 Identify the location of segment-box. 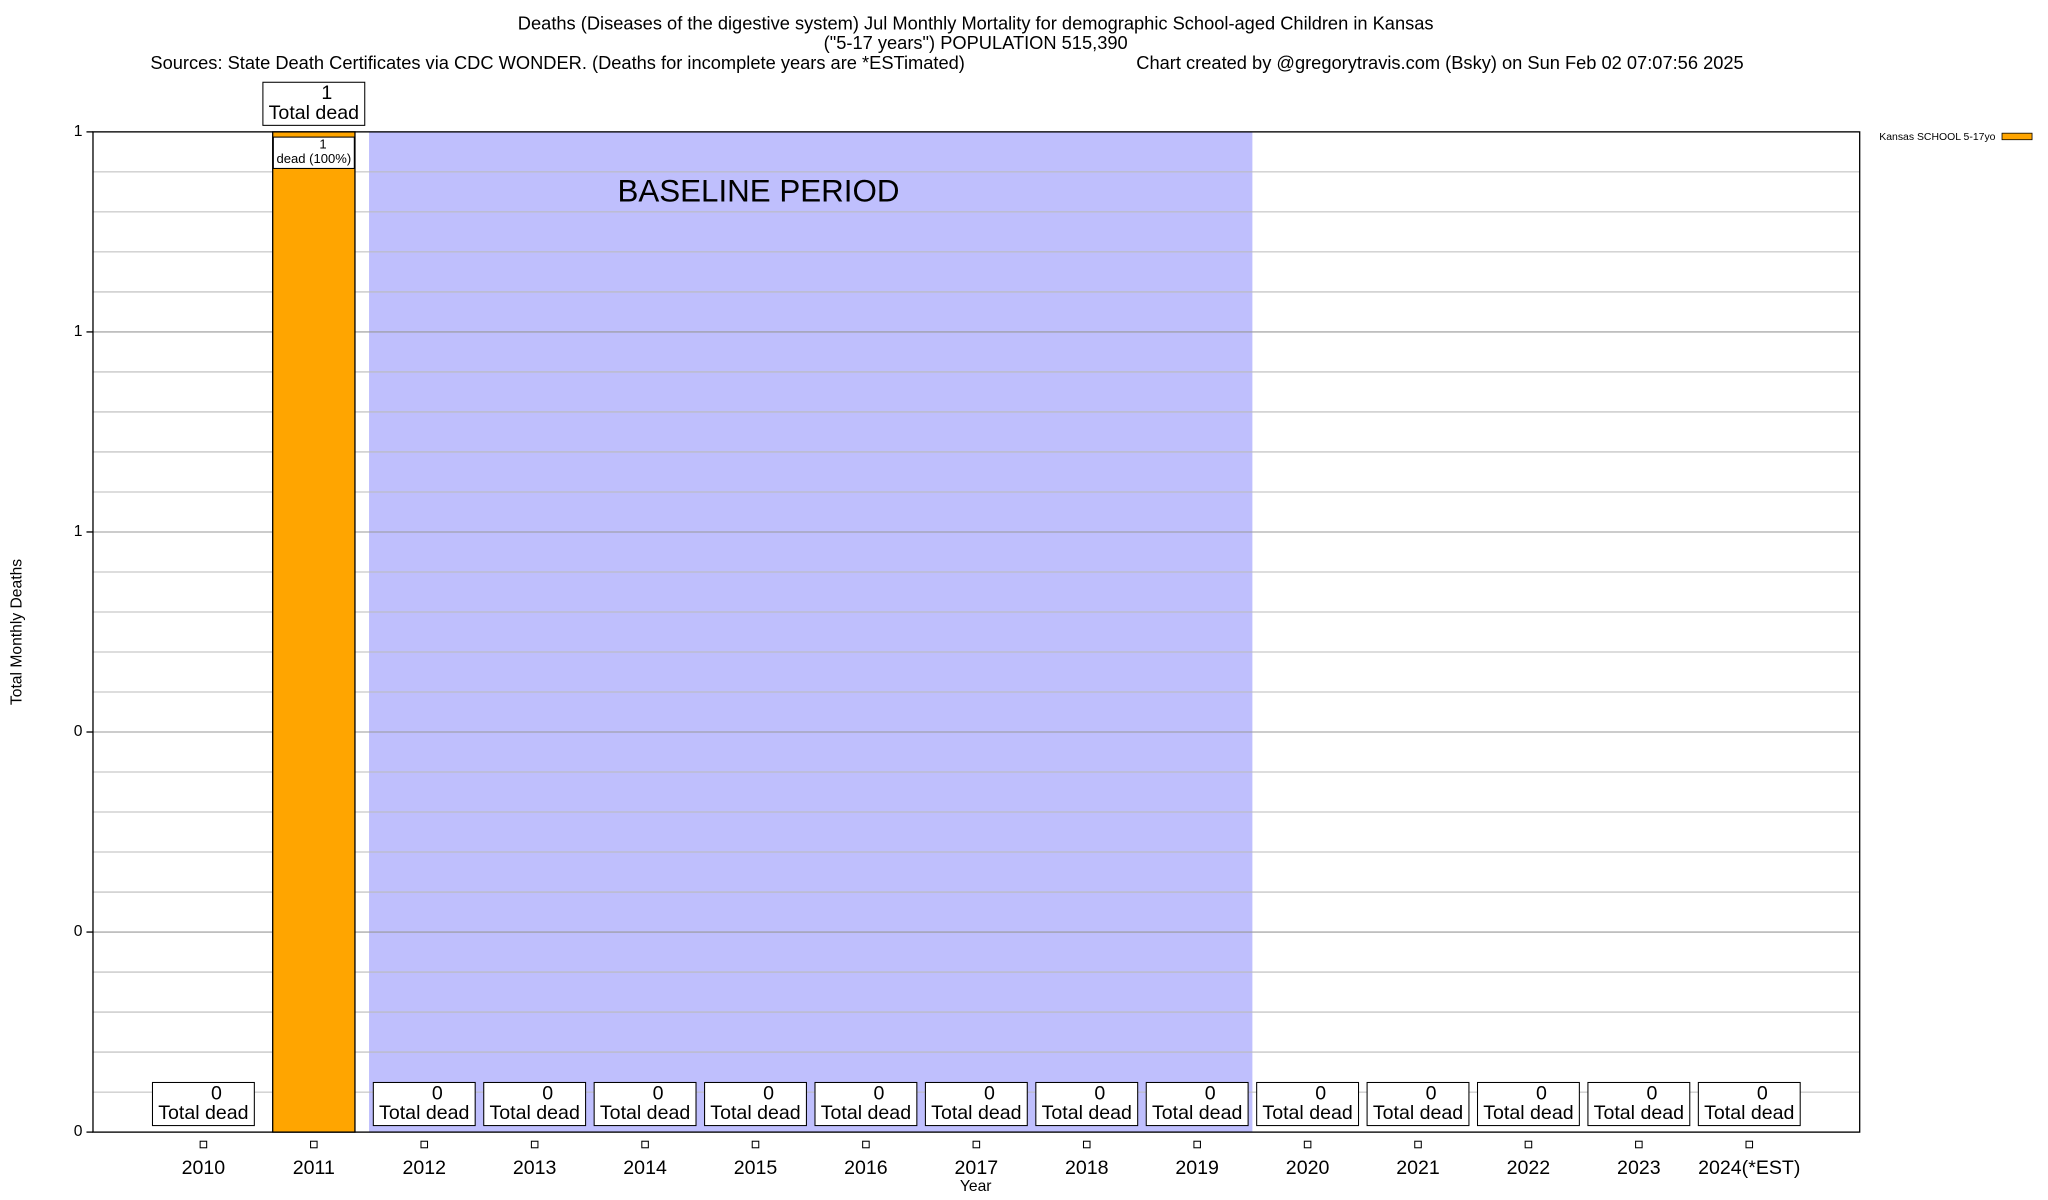
(313, 152).